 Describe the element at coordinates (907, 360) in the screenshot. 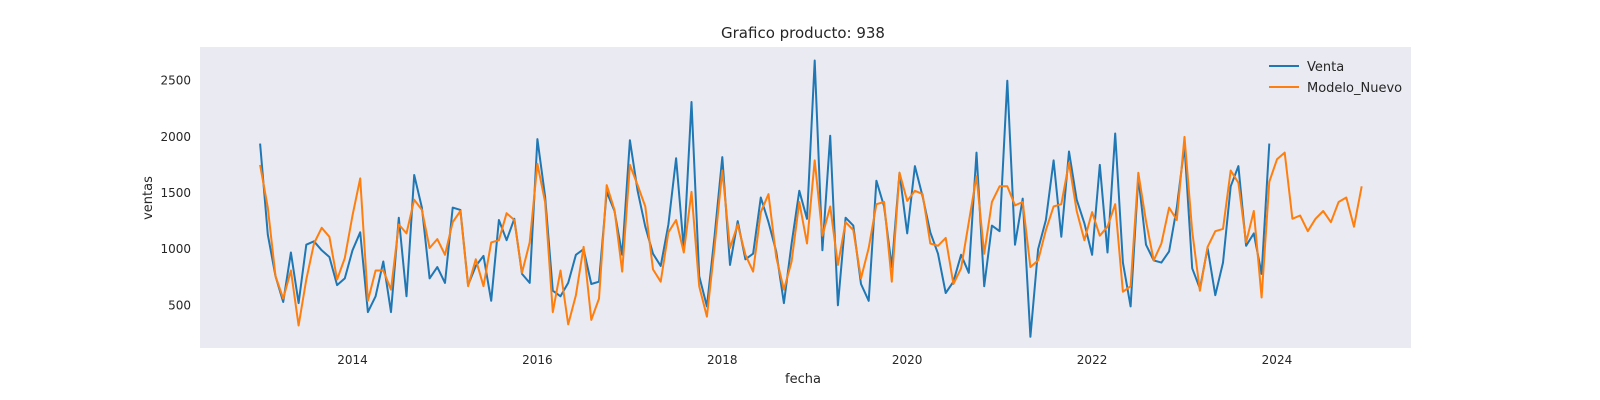

I see `x-tick-label: 2020` at that location.